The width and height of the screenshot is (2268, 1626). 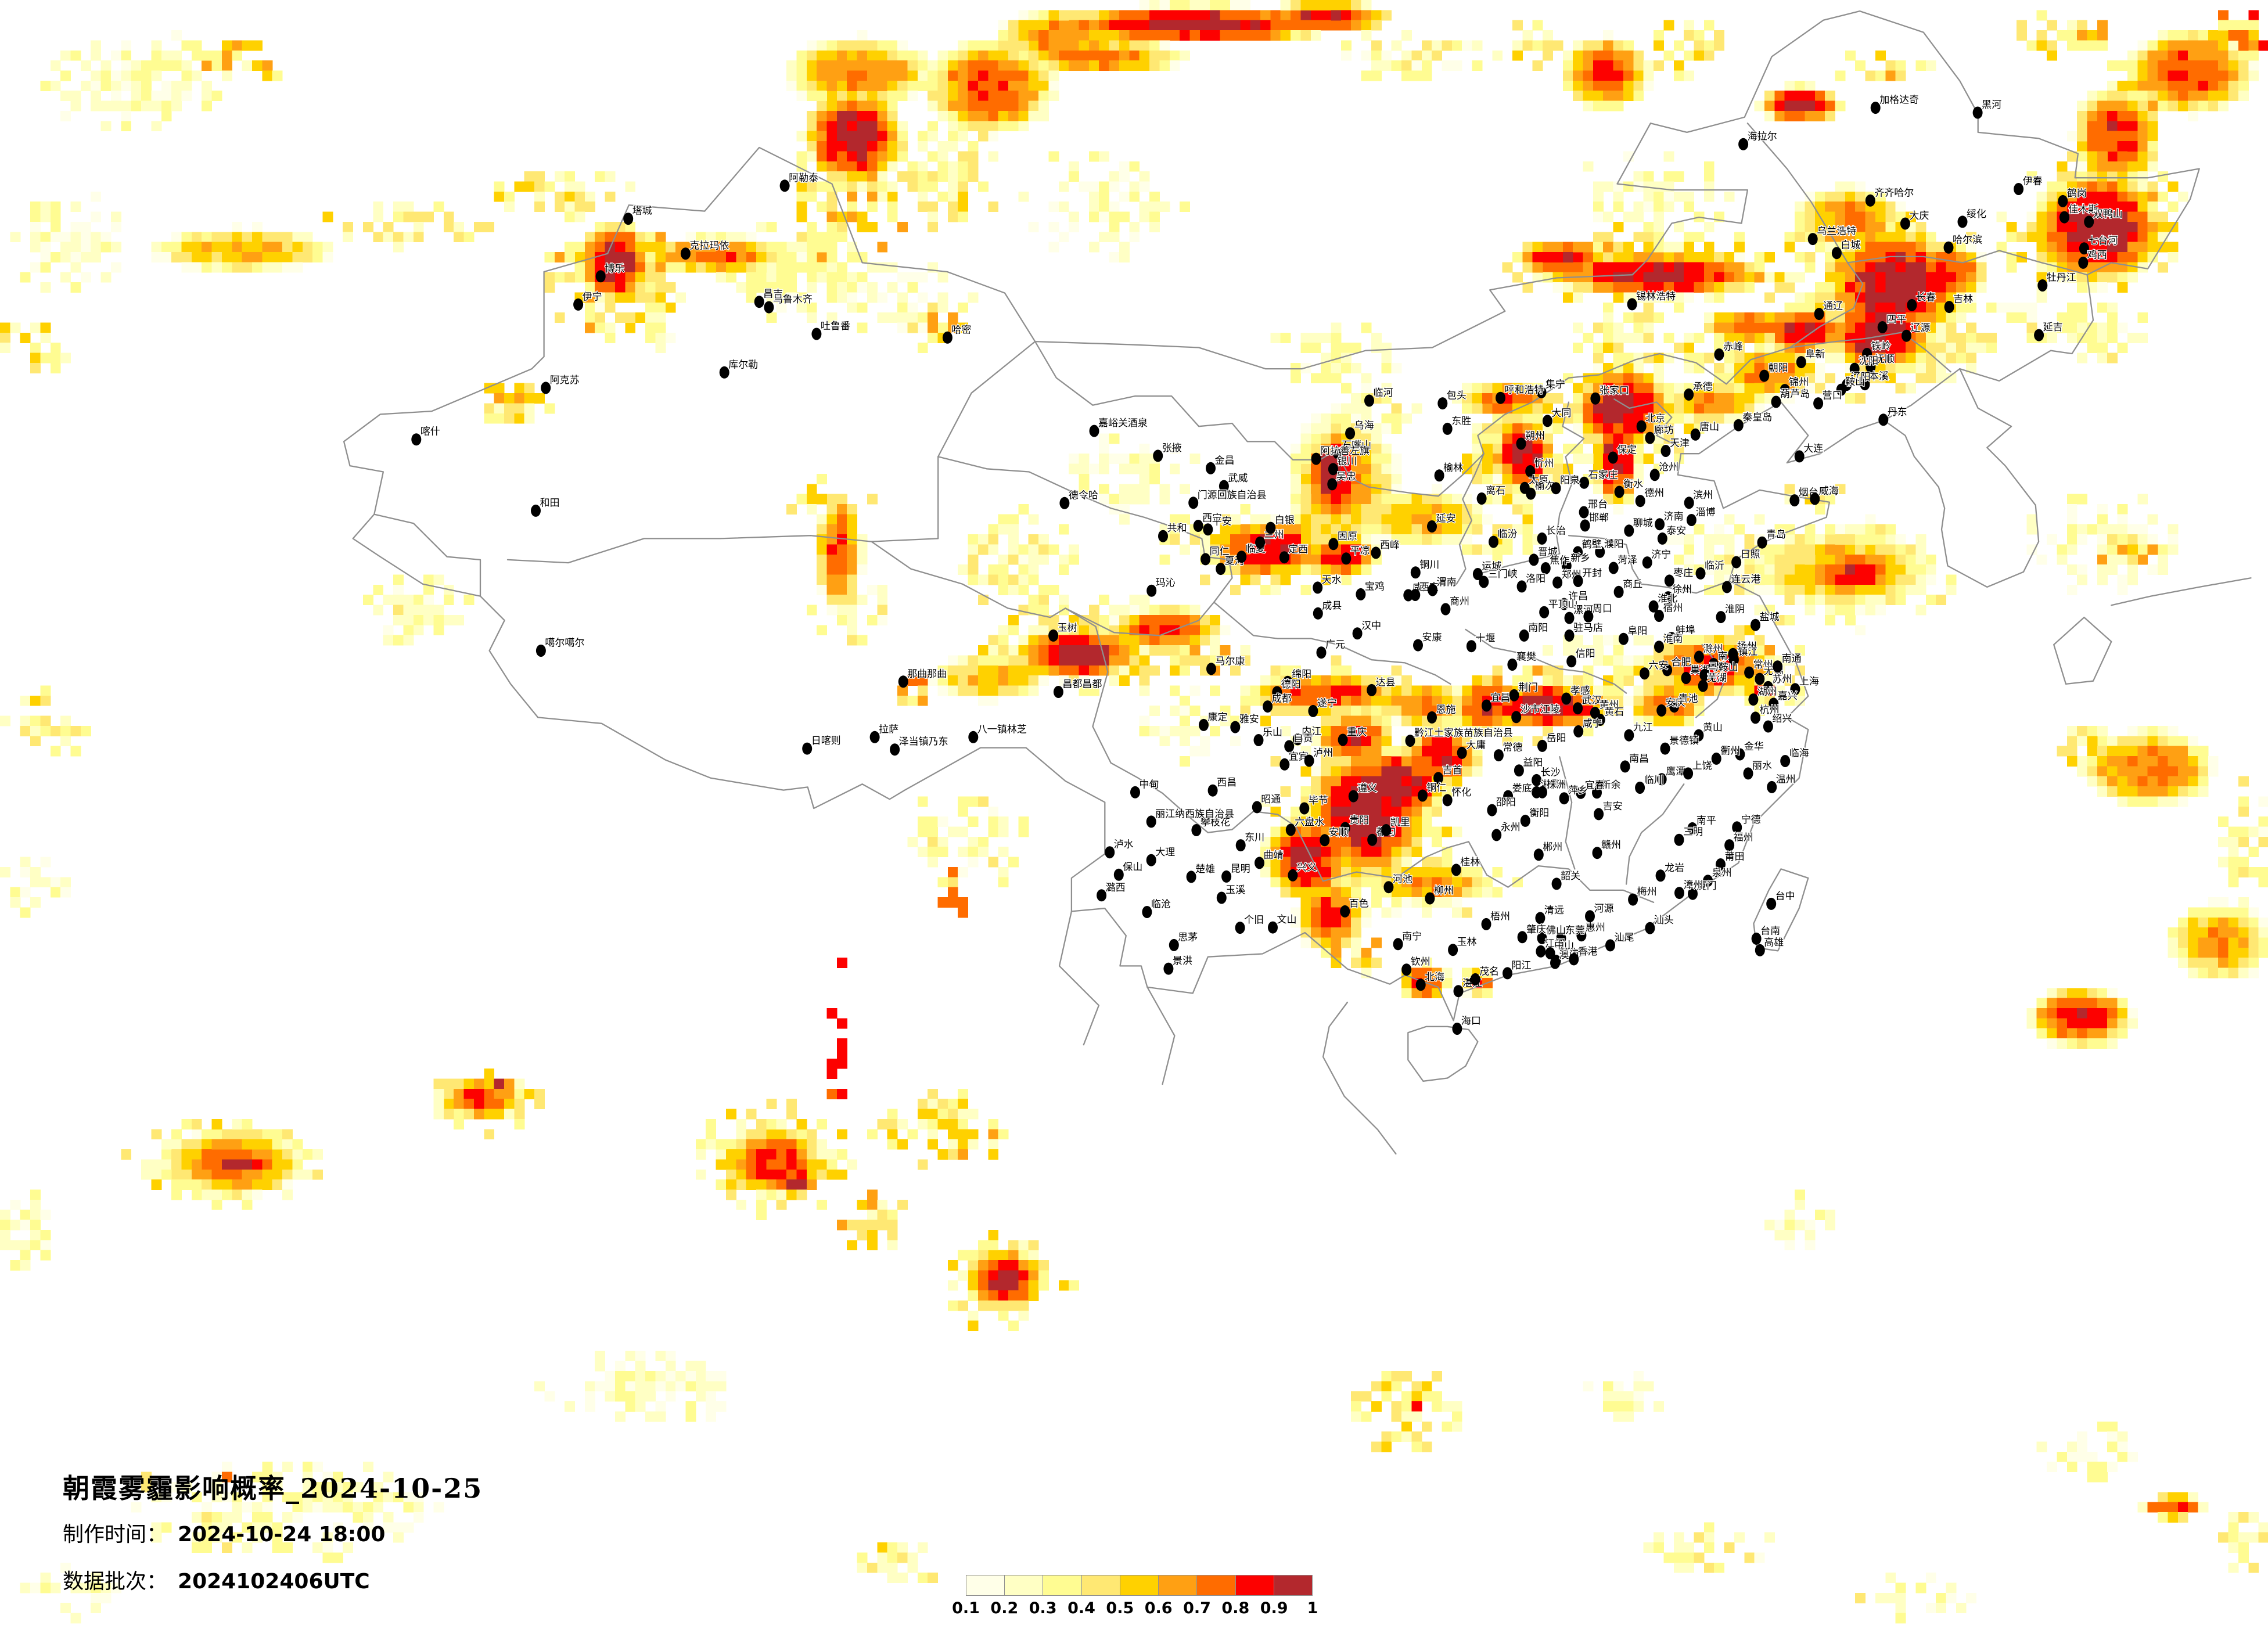 What do you see at coordinates (1245, 723) in the screenshot?
I see `city-雅安: 雅安` at bounding box center [1245, 723].